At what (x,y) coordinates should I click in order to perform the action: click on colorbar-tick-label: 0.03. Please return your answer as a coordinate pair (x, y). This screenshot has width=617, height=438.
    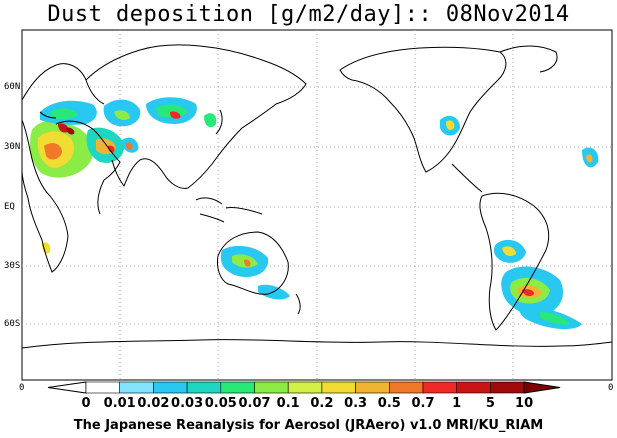
    Looking at the image, I should click on (187, 403).